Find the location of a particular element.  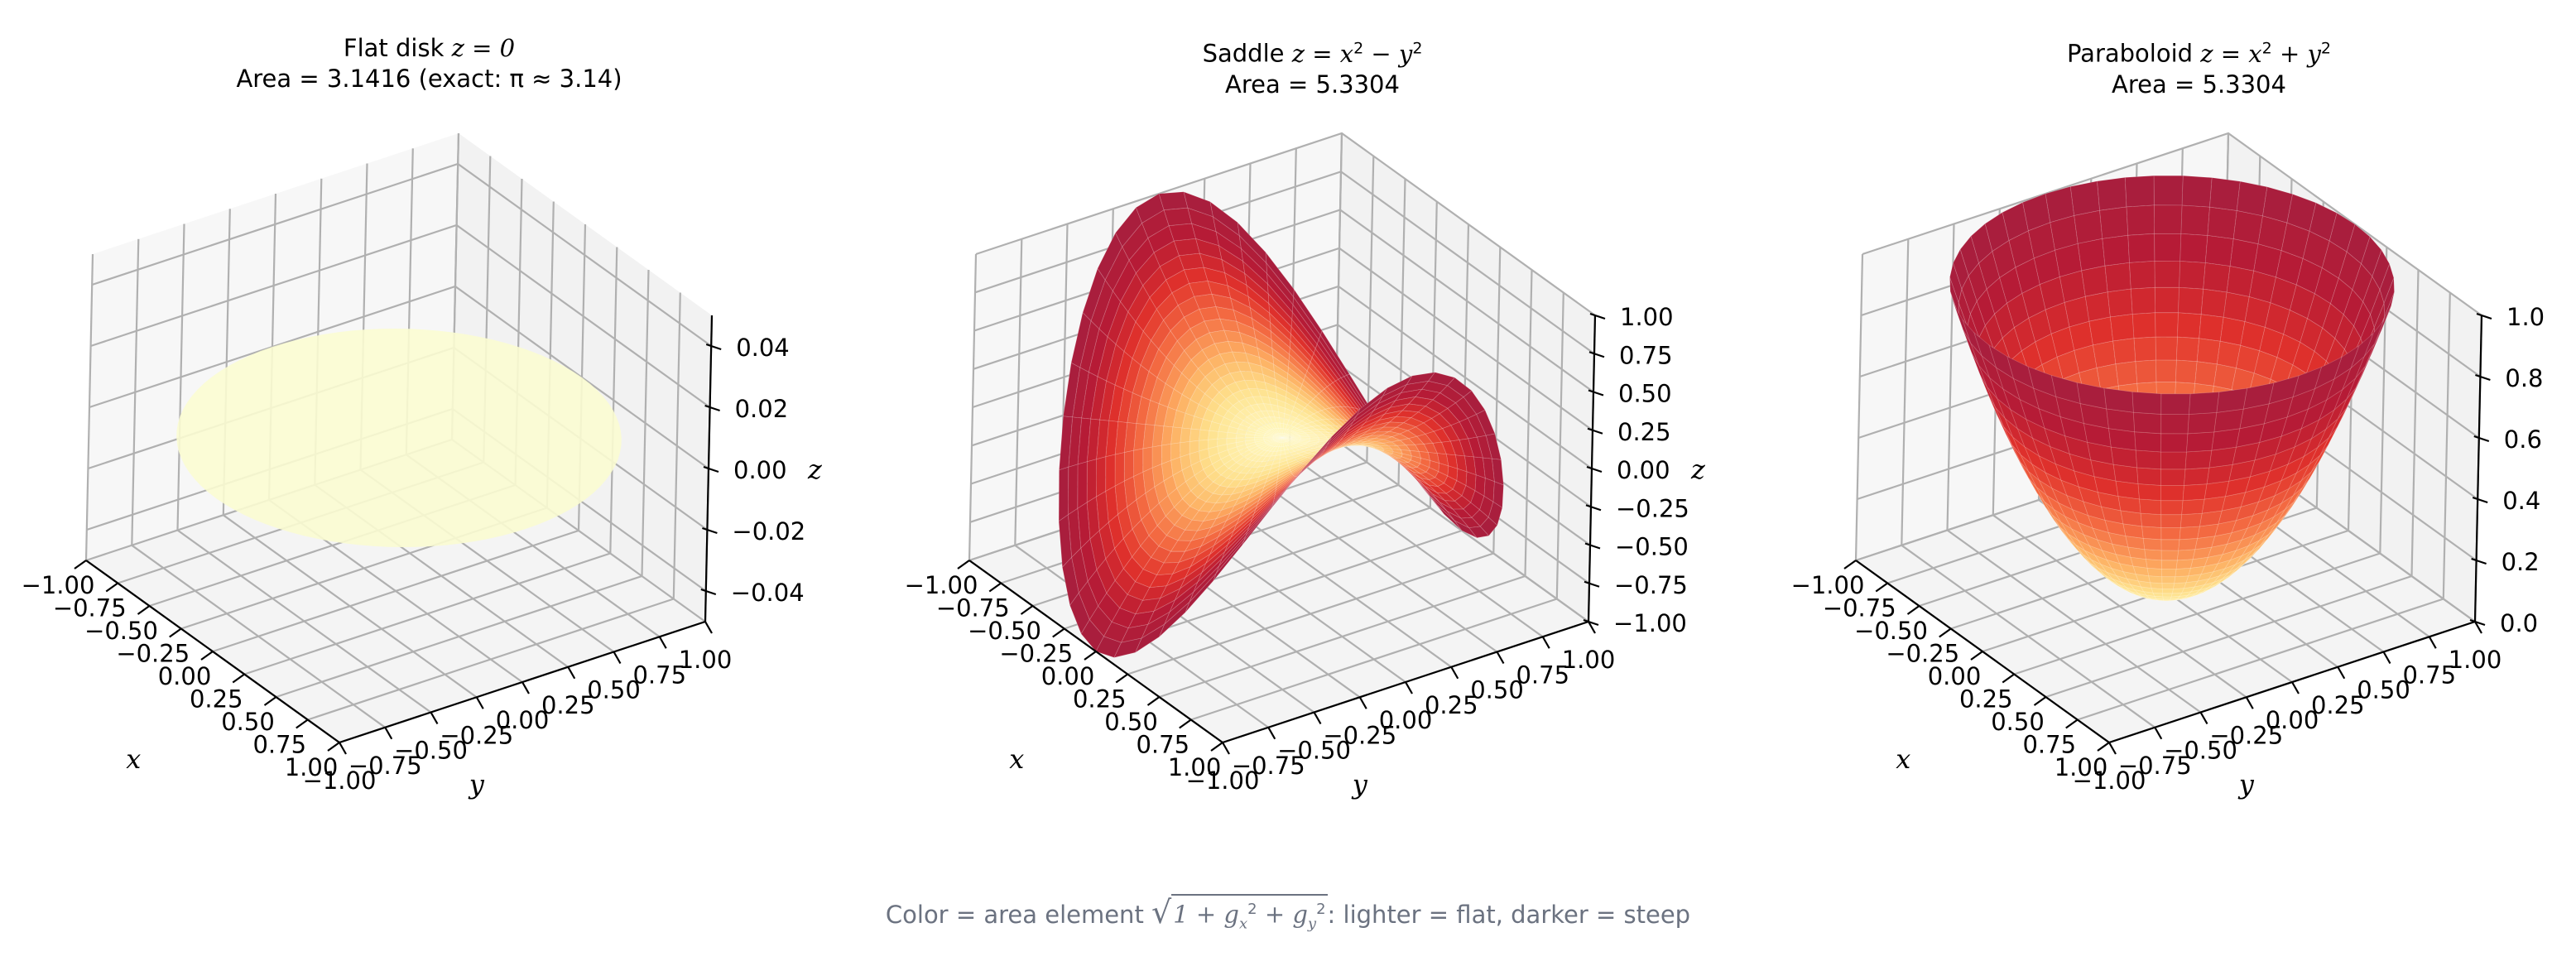

caption-suffix: : lighter = flat, darker = steep is located at coordinates (1509, 915).